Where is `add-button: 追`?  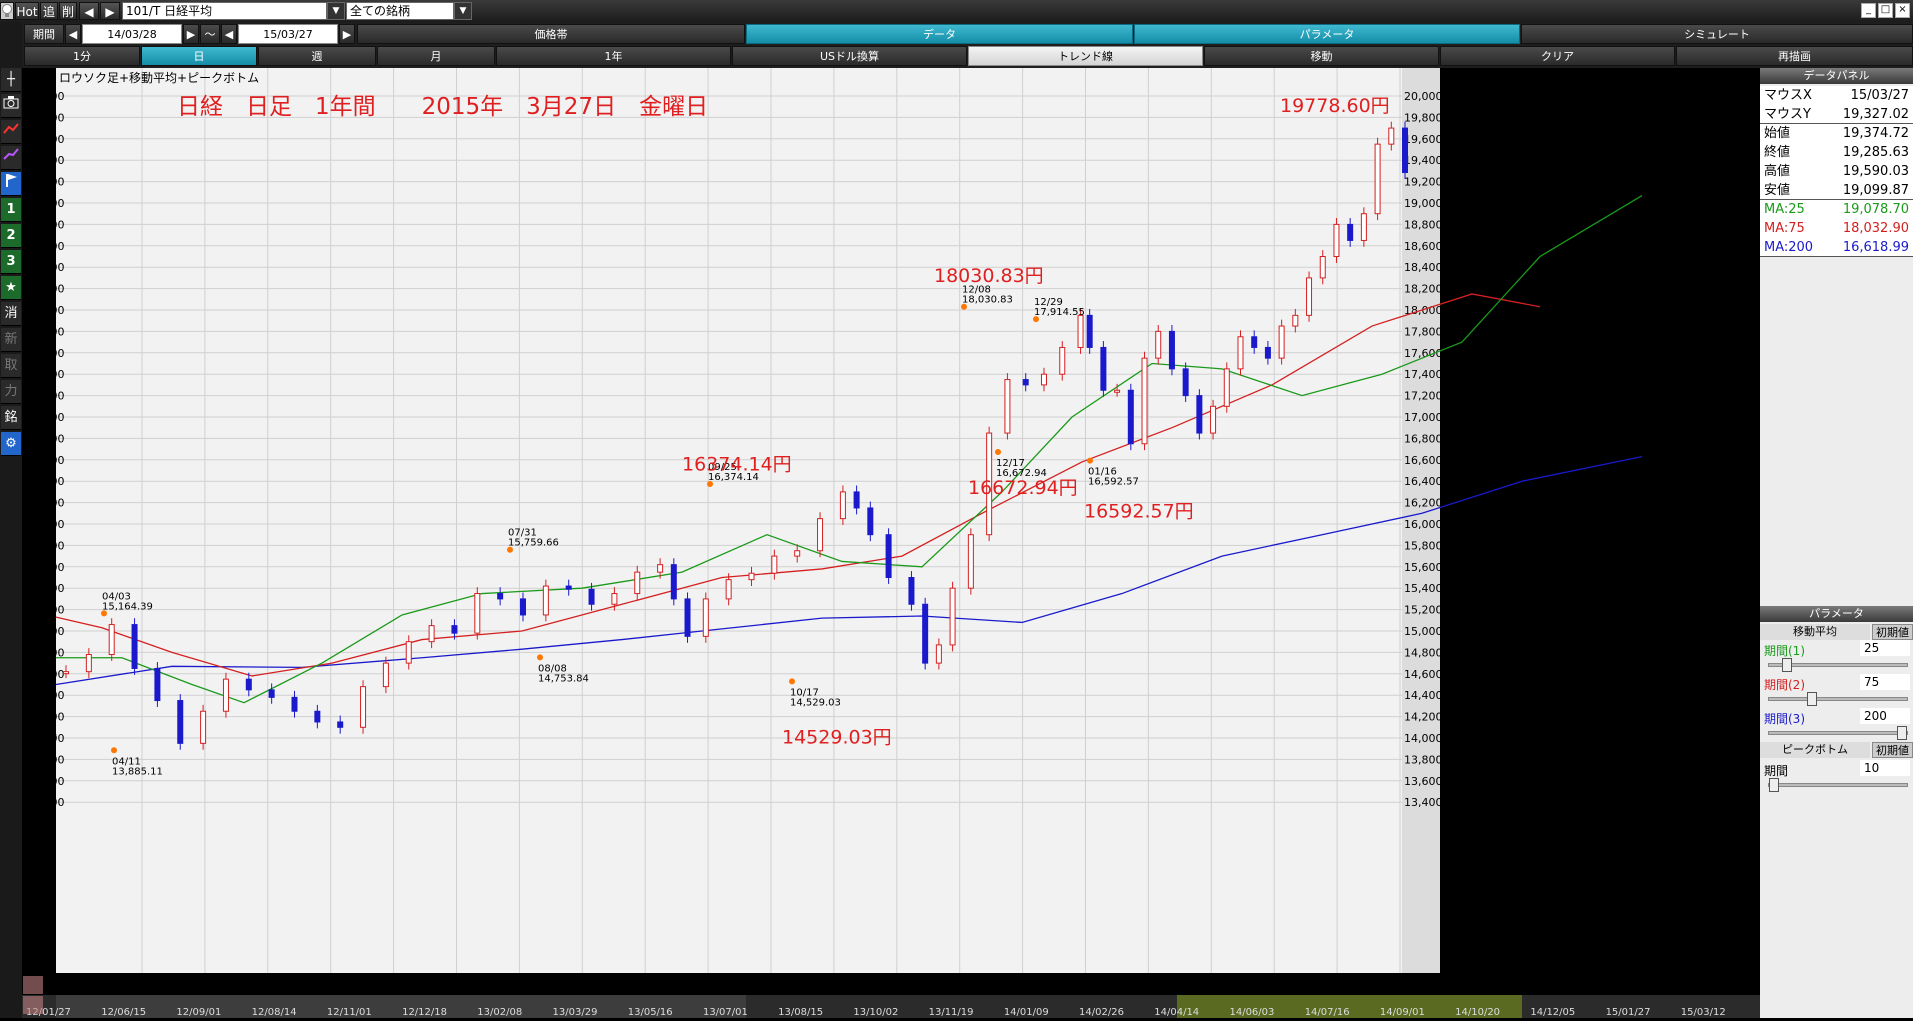
add-button: 追 is located at coordinates (49, 11).